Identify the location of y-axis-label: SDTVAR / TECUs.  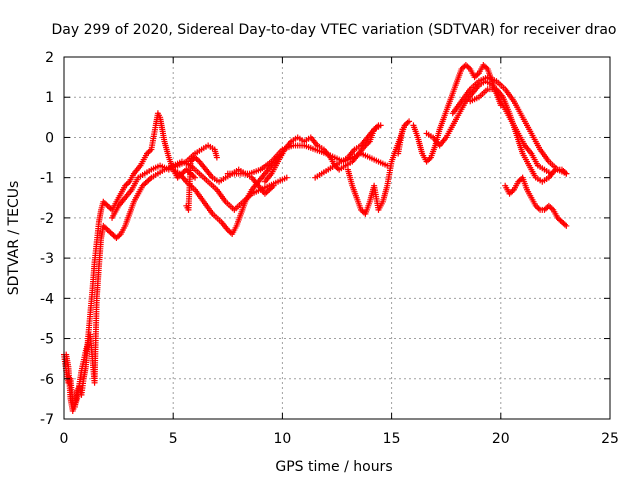
(14, 238).